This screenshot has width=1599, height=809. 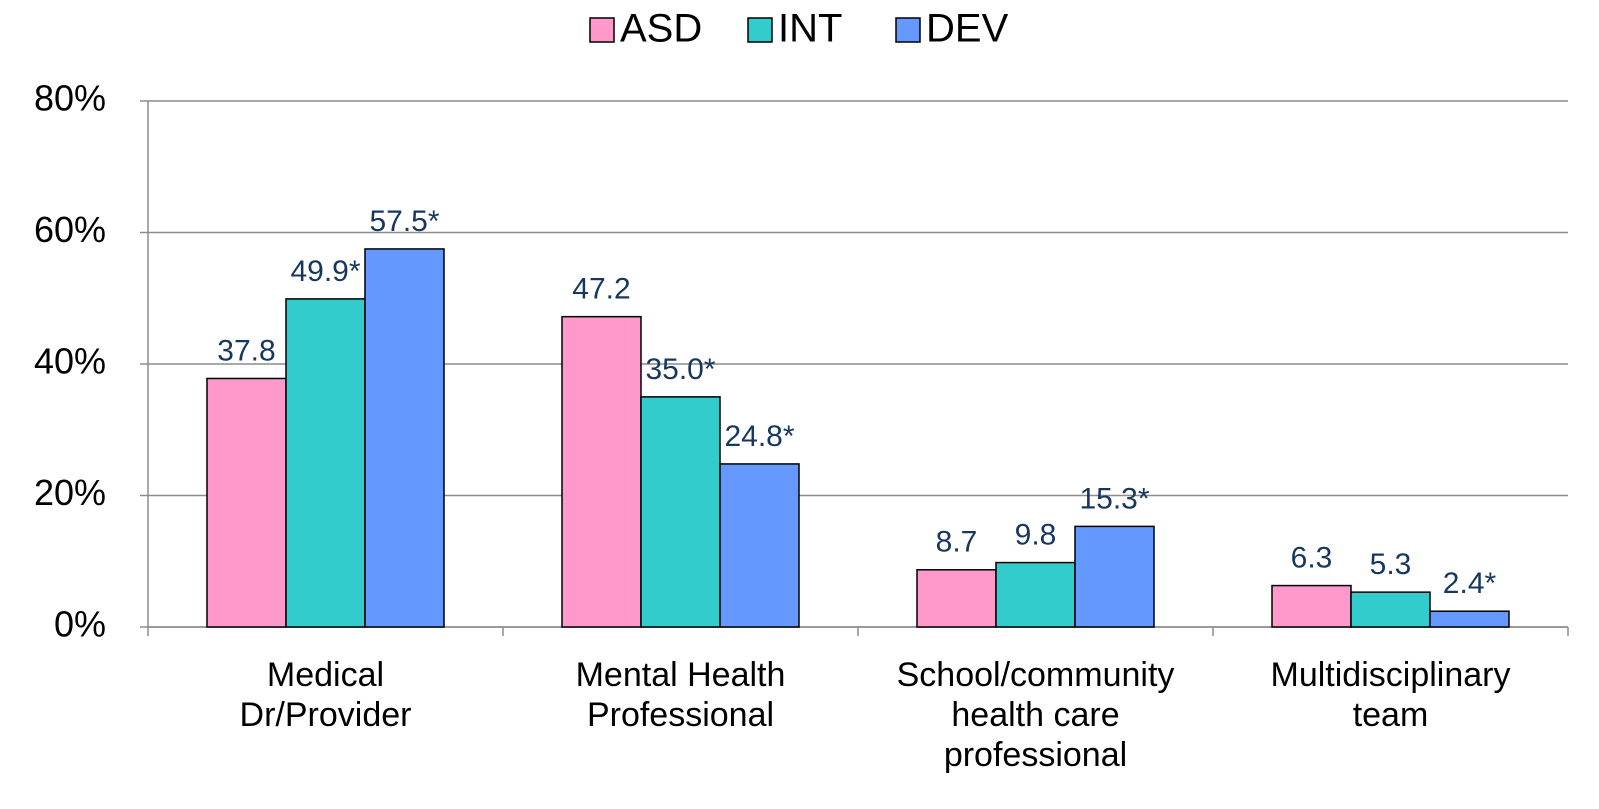 I want to click on data-label: 9.8, so click(x=1036, y=534).